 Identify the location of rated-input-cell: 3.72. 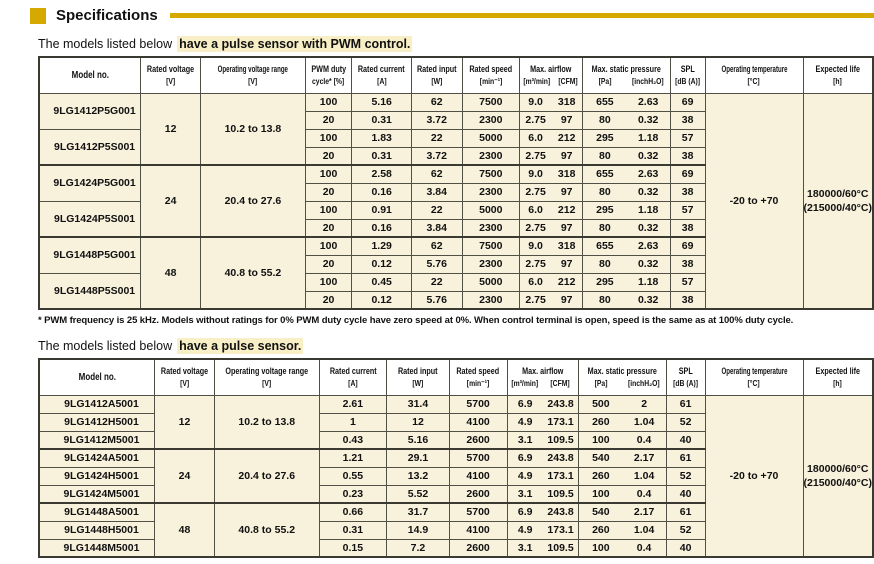
(436, 120).